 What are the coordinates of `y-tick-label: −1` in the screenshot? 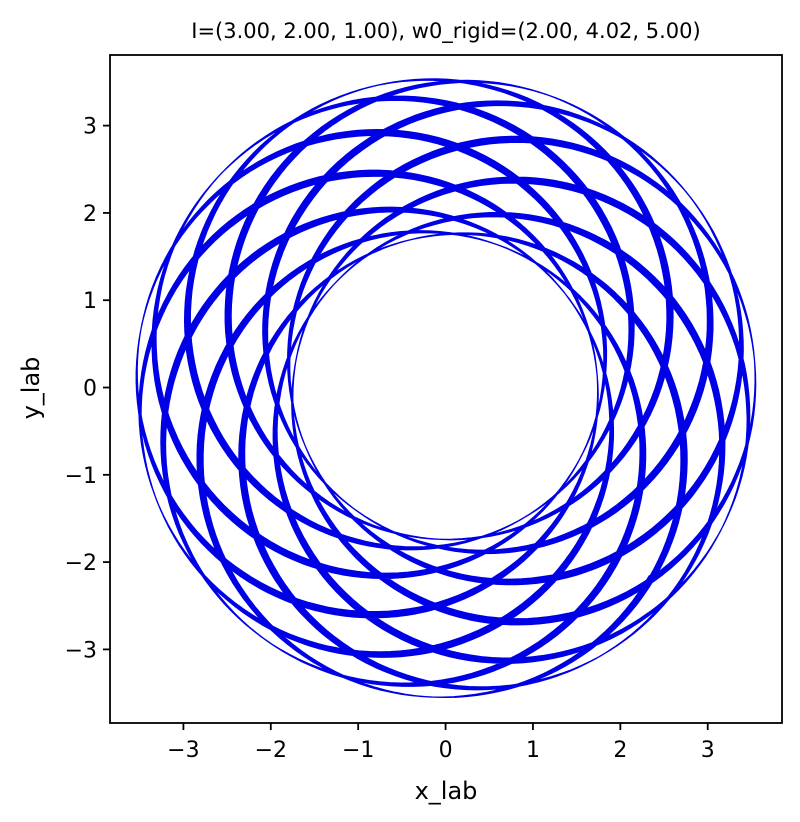 It's located at (81, 476).